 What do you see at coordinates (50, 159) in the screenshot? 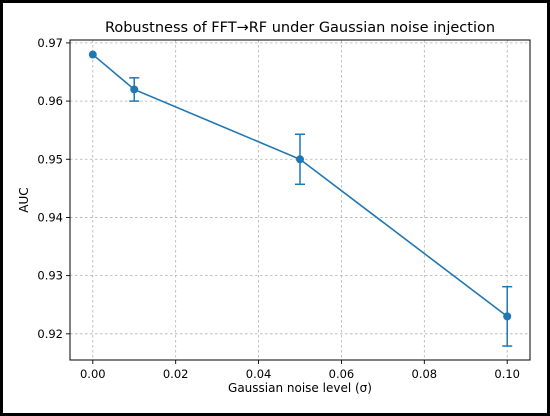
I see `y-tick-label: 0.95` at bounding box center [50, 159].